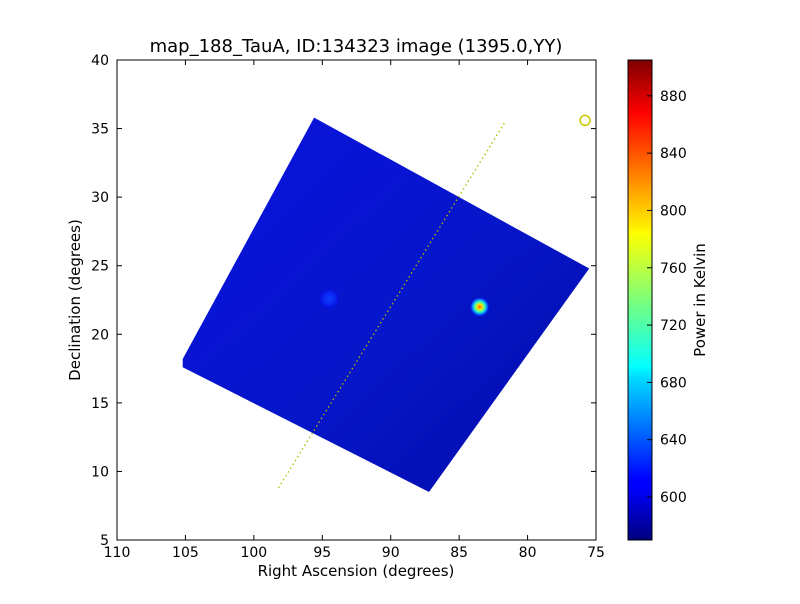  Describe the element at coordinates (673, 326) in the screenshot. I see `colorbar-tick-label: 720` at that location.